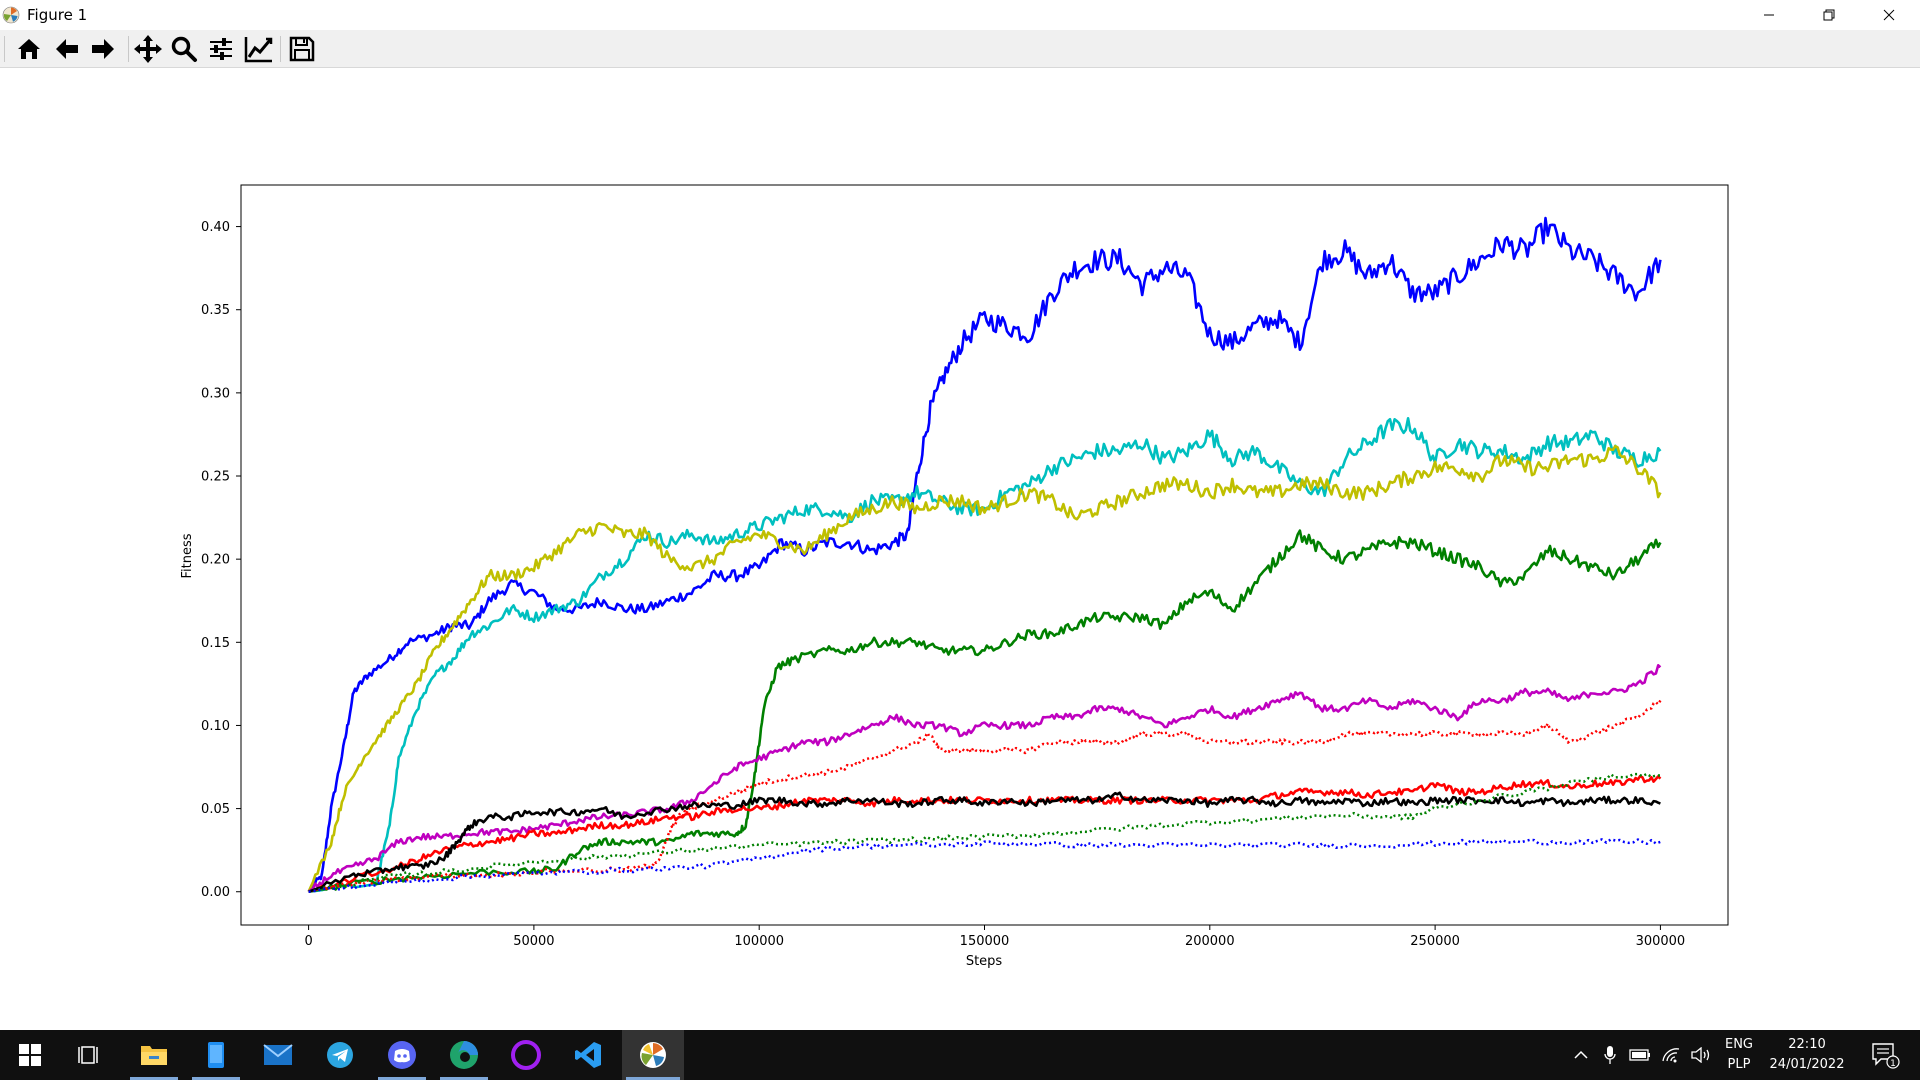 This screenshot has height=1080, width=1920. I want to click on y-tick-label: 0.10, so click(215, 726).